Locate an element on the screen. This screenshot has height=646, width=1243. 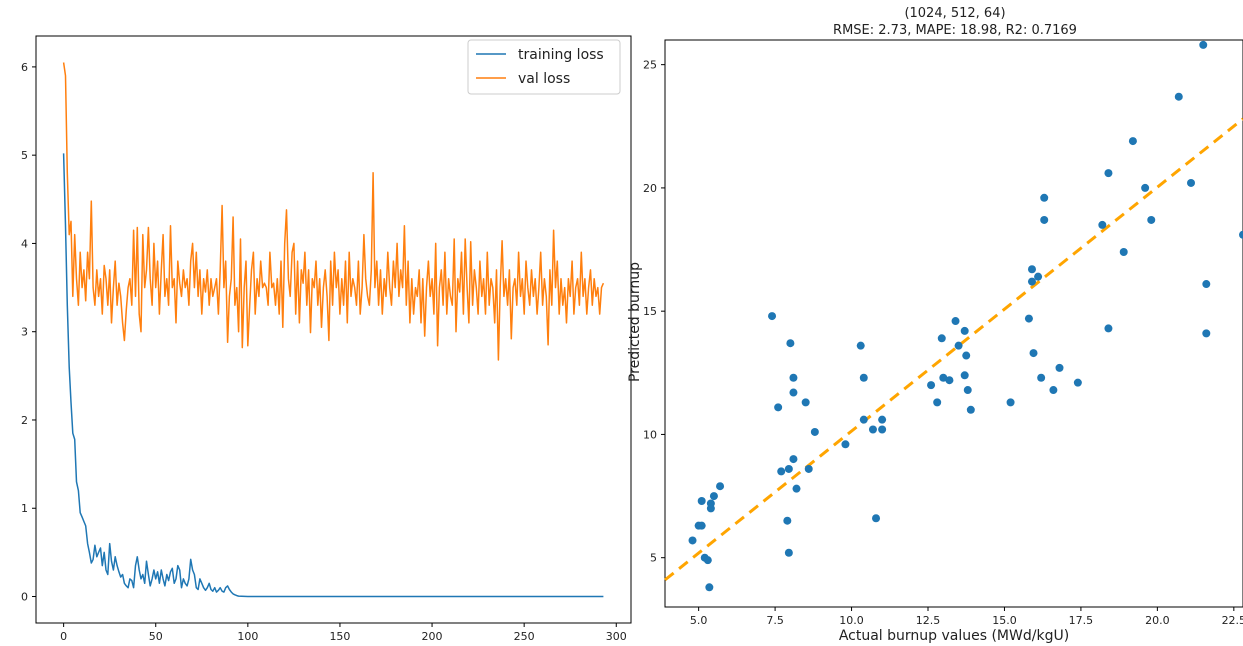
x-tick-label: 12.5 is located at coordinates (928, 620).